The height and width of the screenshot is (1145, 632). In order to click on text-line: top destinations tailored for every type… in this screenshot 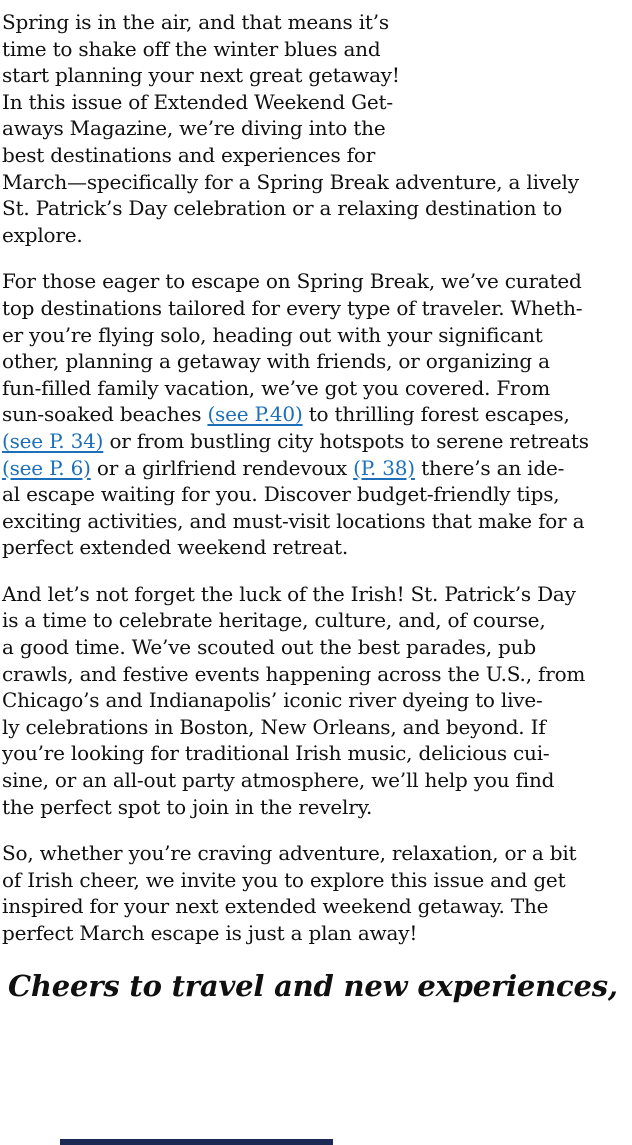, I will do `click(317, 308)`.